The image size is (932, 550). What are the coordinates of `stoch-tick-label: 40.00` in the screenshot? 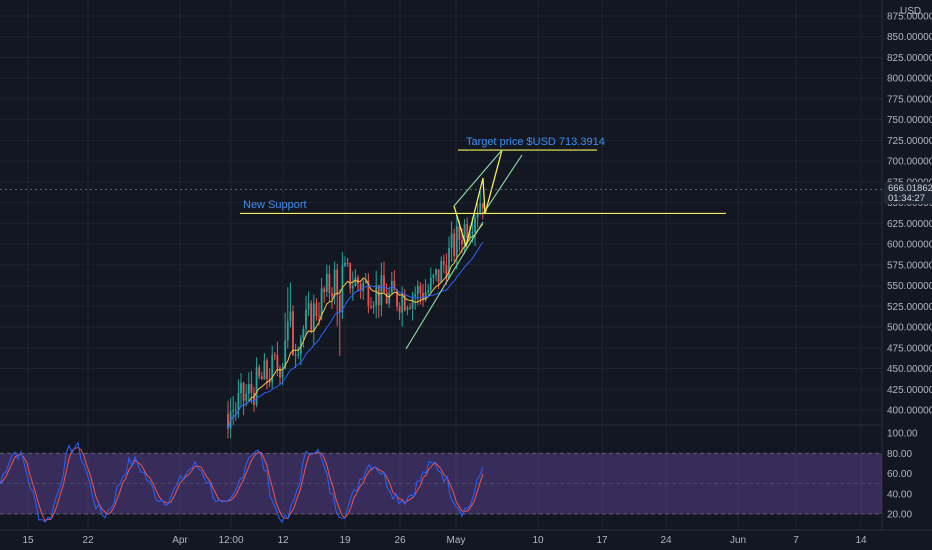 It's located at (899, 494).